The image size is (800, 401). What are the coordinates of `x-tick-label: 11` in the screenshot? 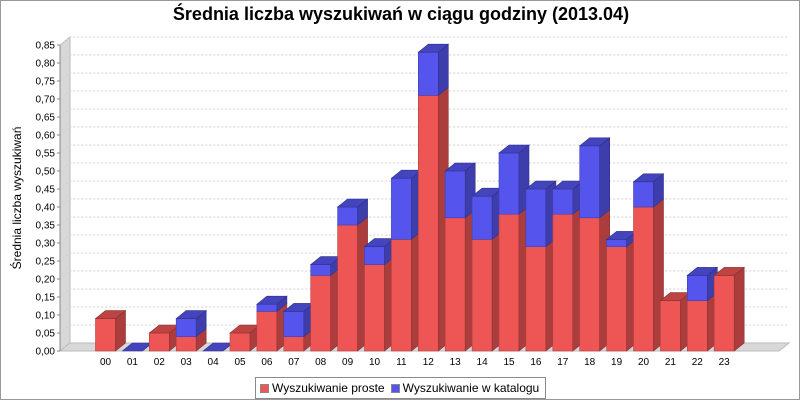 It's located at (401, 362).